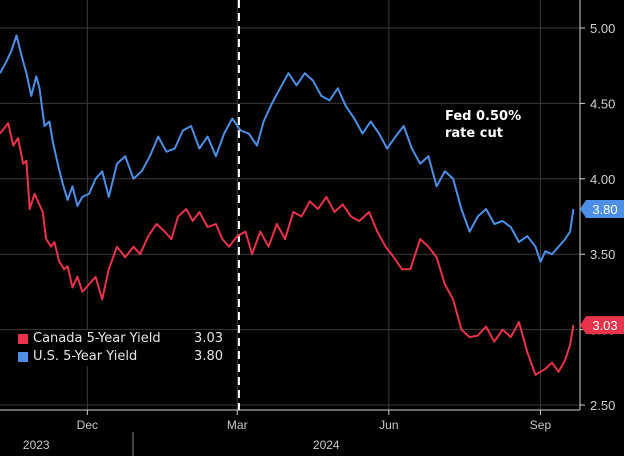 This screenshot has height=456, width=624. I want to click on end-marker-label: 3.03, so click(604, 325).